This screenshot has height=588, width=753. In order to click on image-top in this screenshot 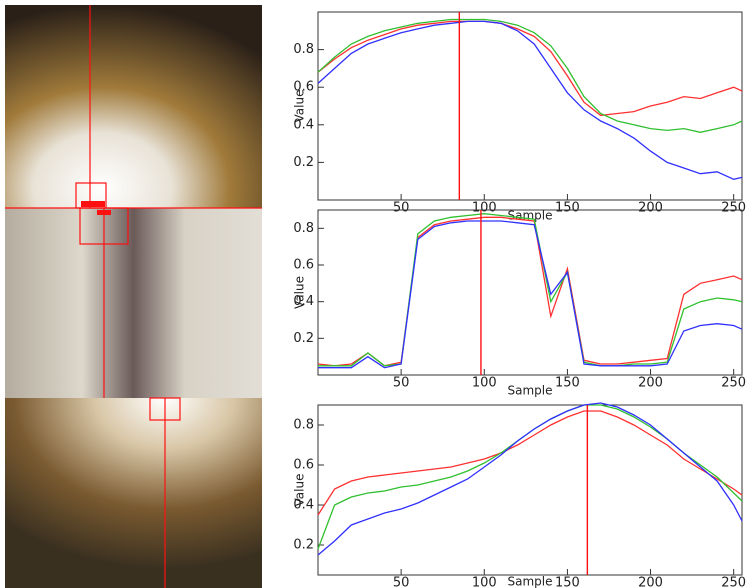, I will do `click(133, 106)`.